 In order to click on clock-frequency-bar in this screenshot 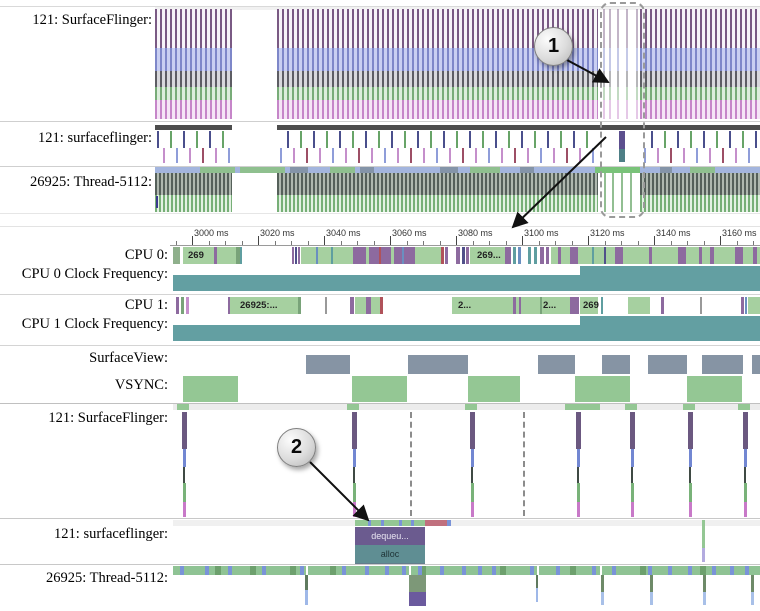, I will do `click(670, 328)`.